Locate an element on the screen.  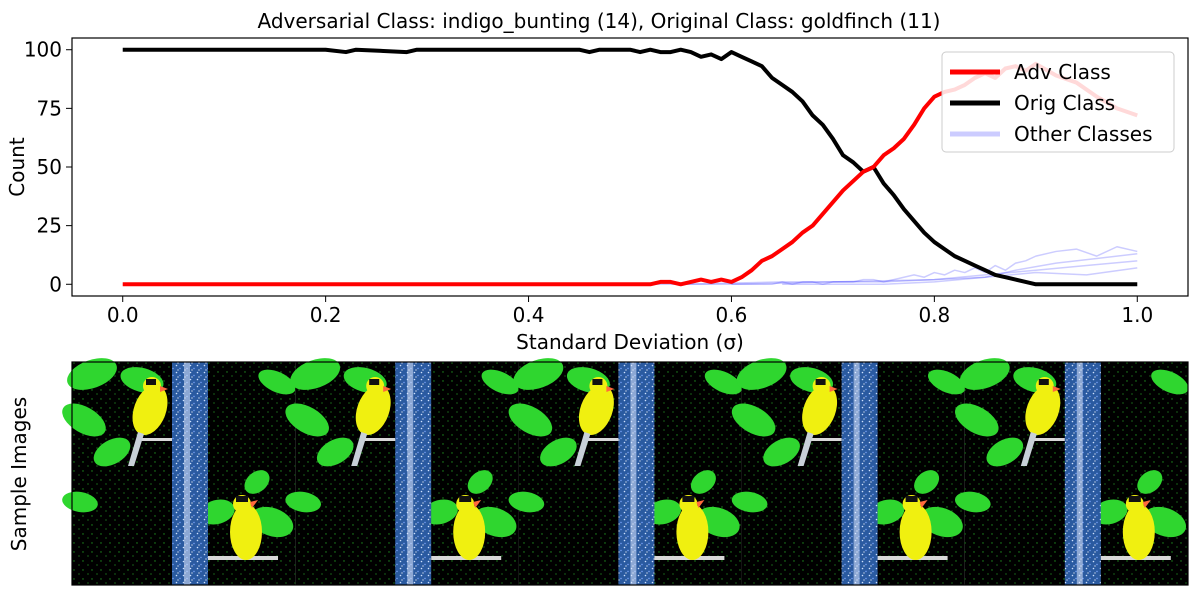
y-tick-label: 50 is located at coordinates (49, 167).